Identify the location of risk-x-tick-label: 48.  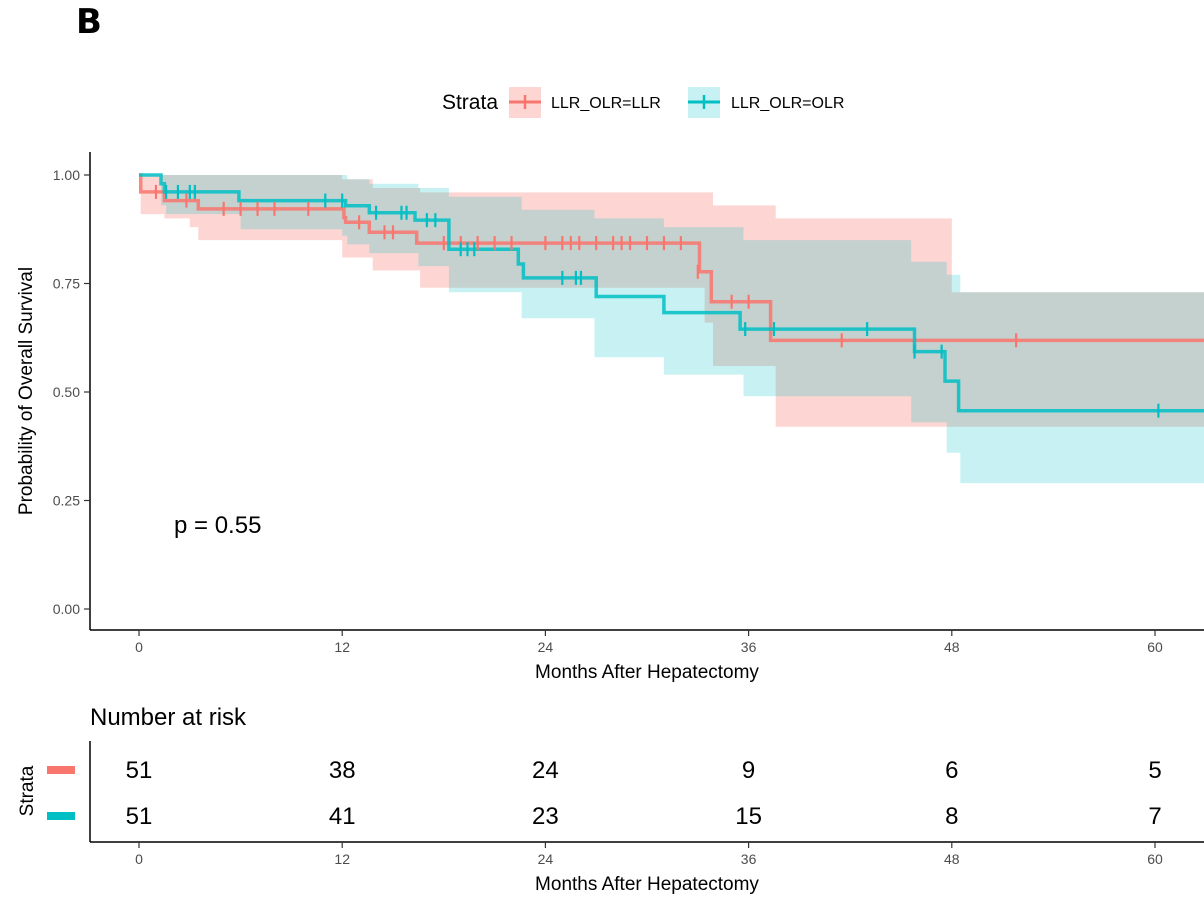
(952, 859).